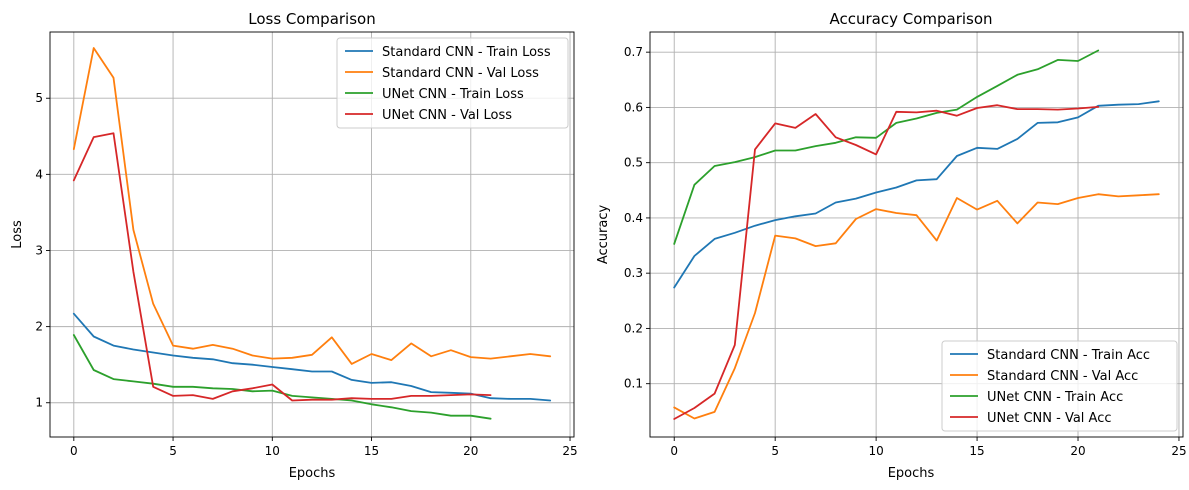  Describe the element at coordinates (466, 52) in the screenshot. I see `legend-label: Standard CNN - Train Loss` at that location.